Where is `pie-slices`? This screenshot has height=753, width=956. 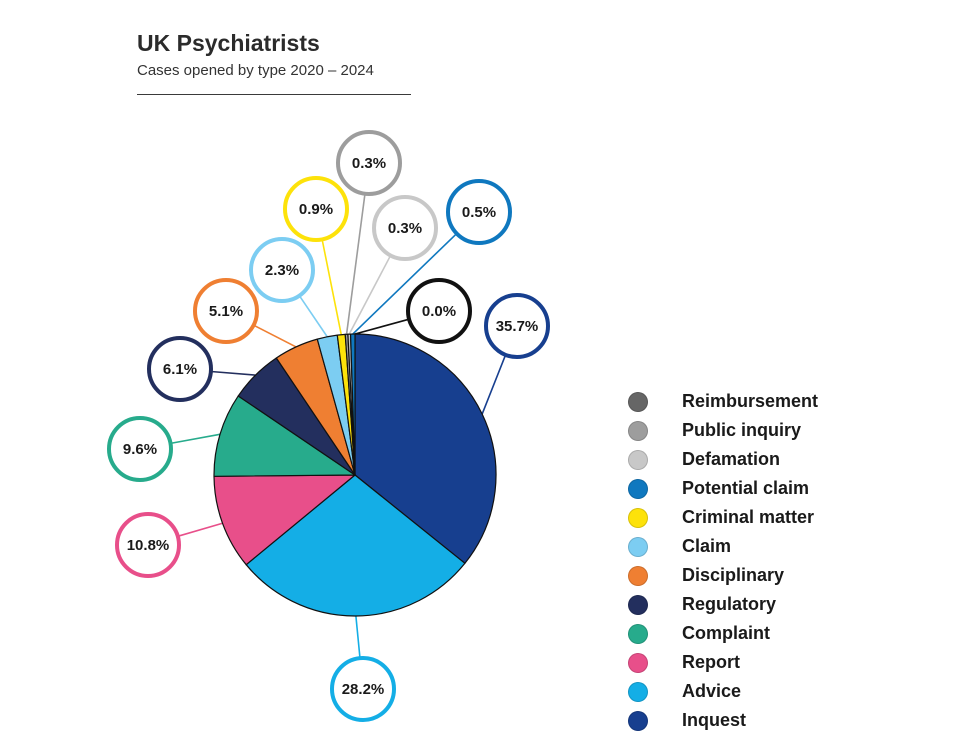
pie-slices is located at coordinates (355, 475).